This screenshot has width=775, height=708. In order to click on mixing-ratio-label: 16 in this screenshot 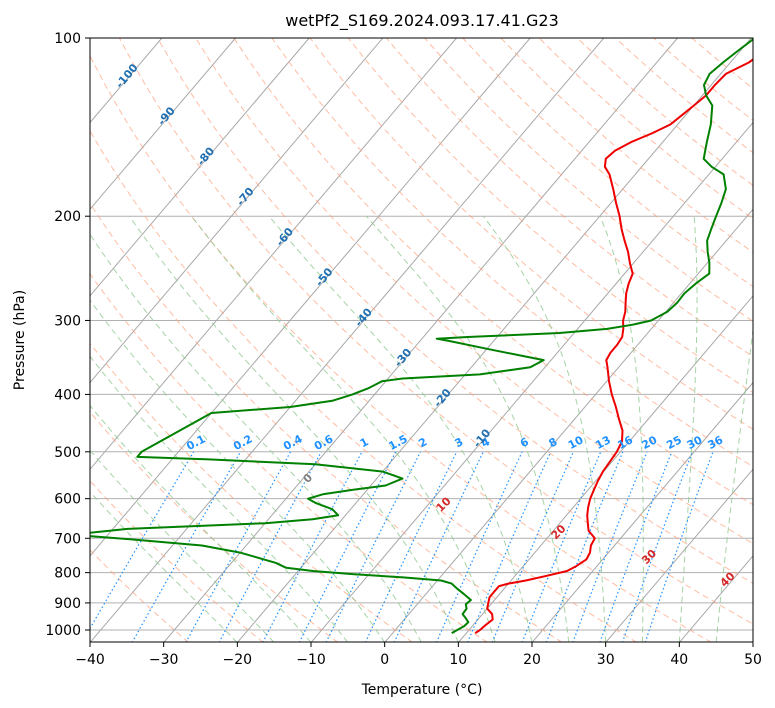, I will do `click(625, 442)`.